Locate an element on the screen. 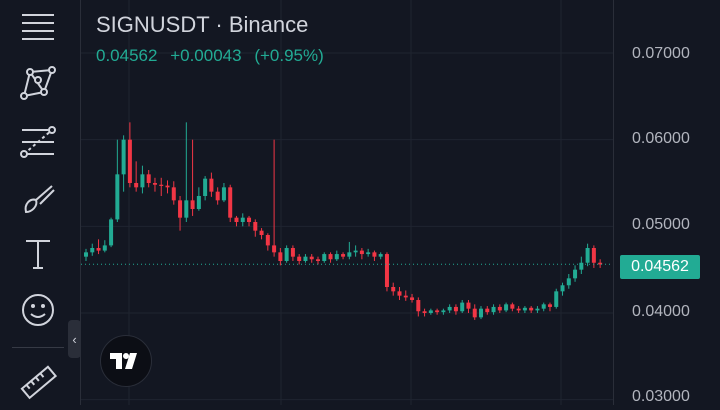 The height and width of the screenshot is (410, 720). symbol-title: SIGNUSDT · Binance is located at coordinates (214, 25).